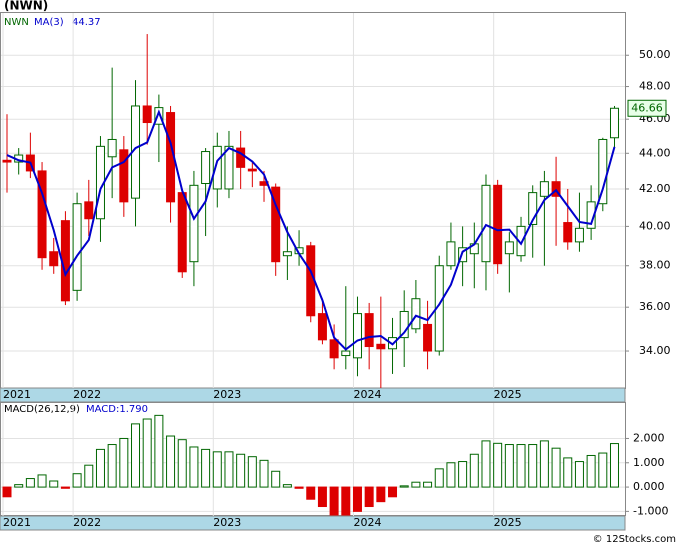  I want to click on chart-title: (NWN), so click(26, 6).